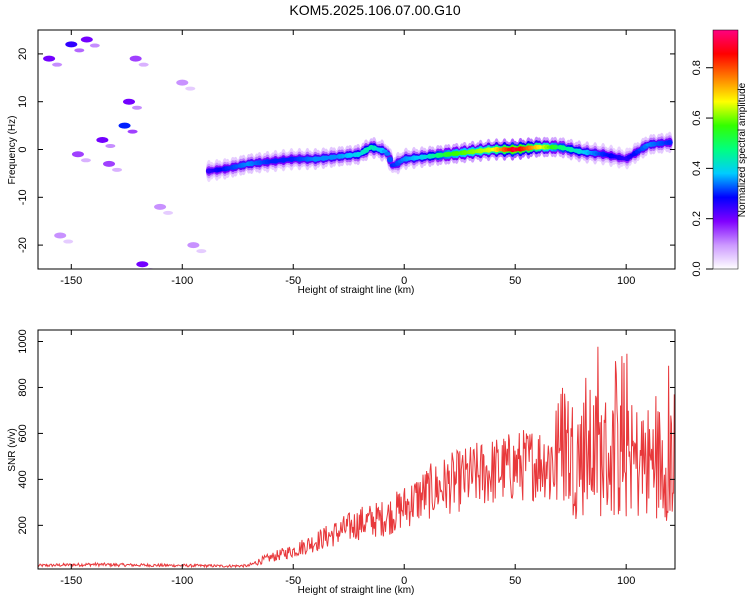 The image size is (750, 600). What do you see at coordinates (23, 54) in the screenshot?
I see `y-tick-label: 20` at bounding box center [23, 54].